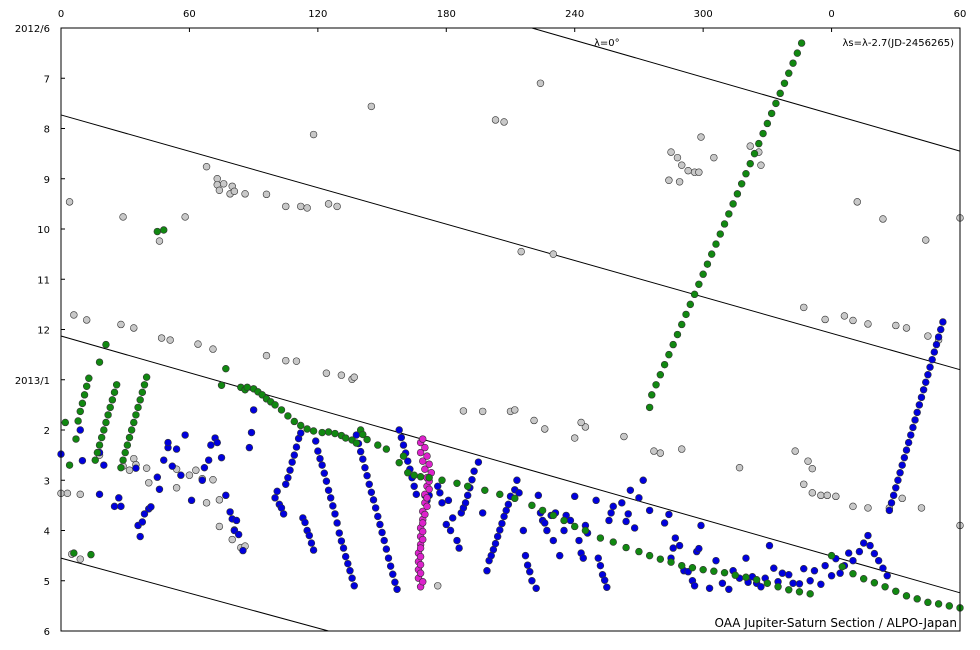 This screenshot has width=980, height=650. Describe the element at coordinates (960, 14) in the screenshot. I see `x-tick-label: 60` at that location.